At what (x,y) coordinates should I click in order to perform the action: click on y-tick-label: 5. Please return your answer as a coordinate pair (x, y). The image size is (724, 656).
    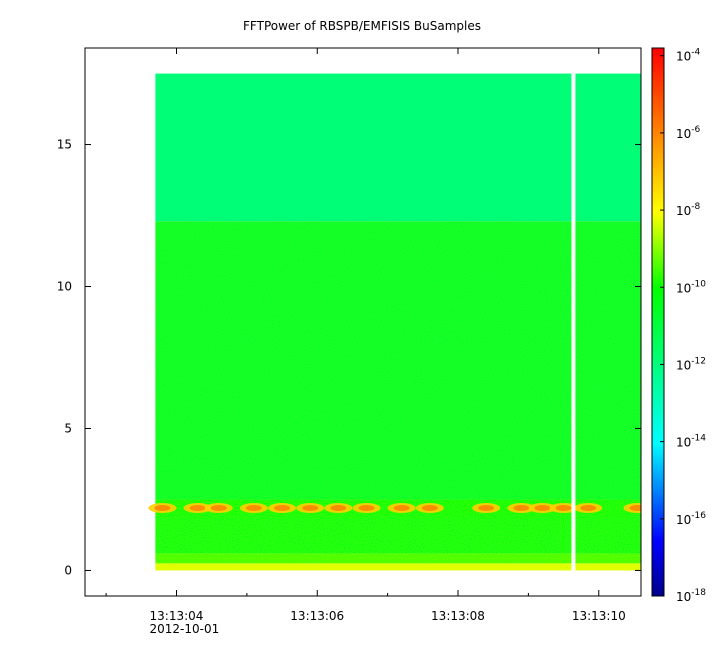
    Looking at the image, I should click on (68, 428).